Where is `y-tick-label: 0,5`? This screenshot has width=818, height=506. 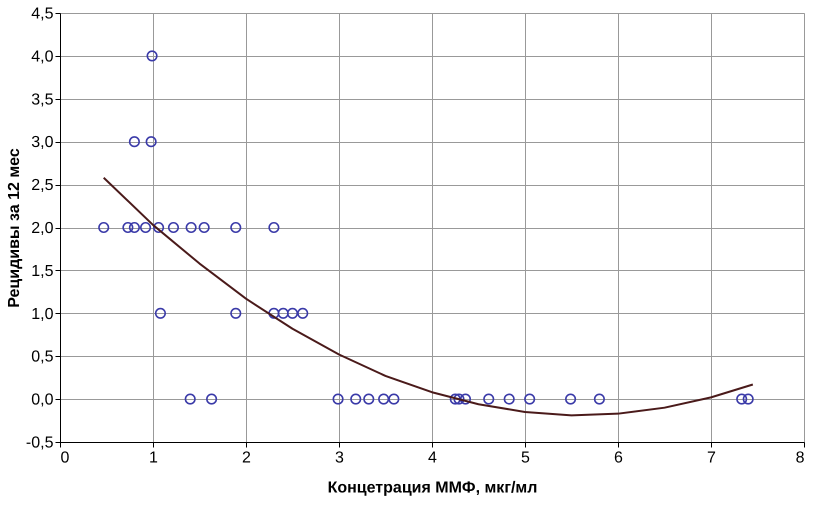 y-tick-label: 0,5 is located at coordinates (42, 357).